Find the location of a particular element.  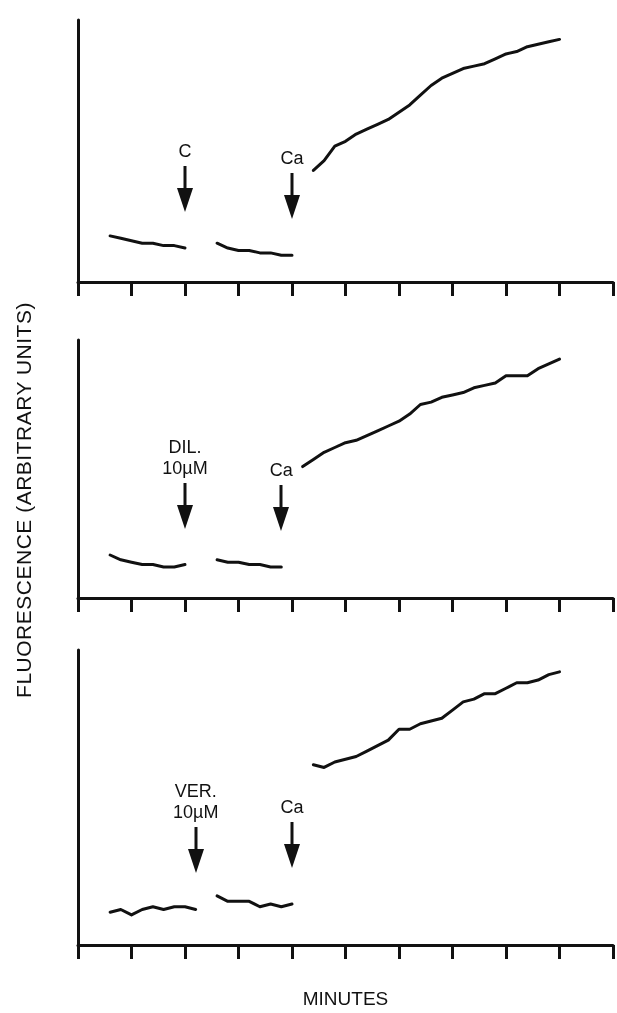

x-axis-title: MINUTES is located at coordinates (345, 998).